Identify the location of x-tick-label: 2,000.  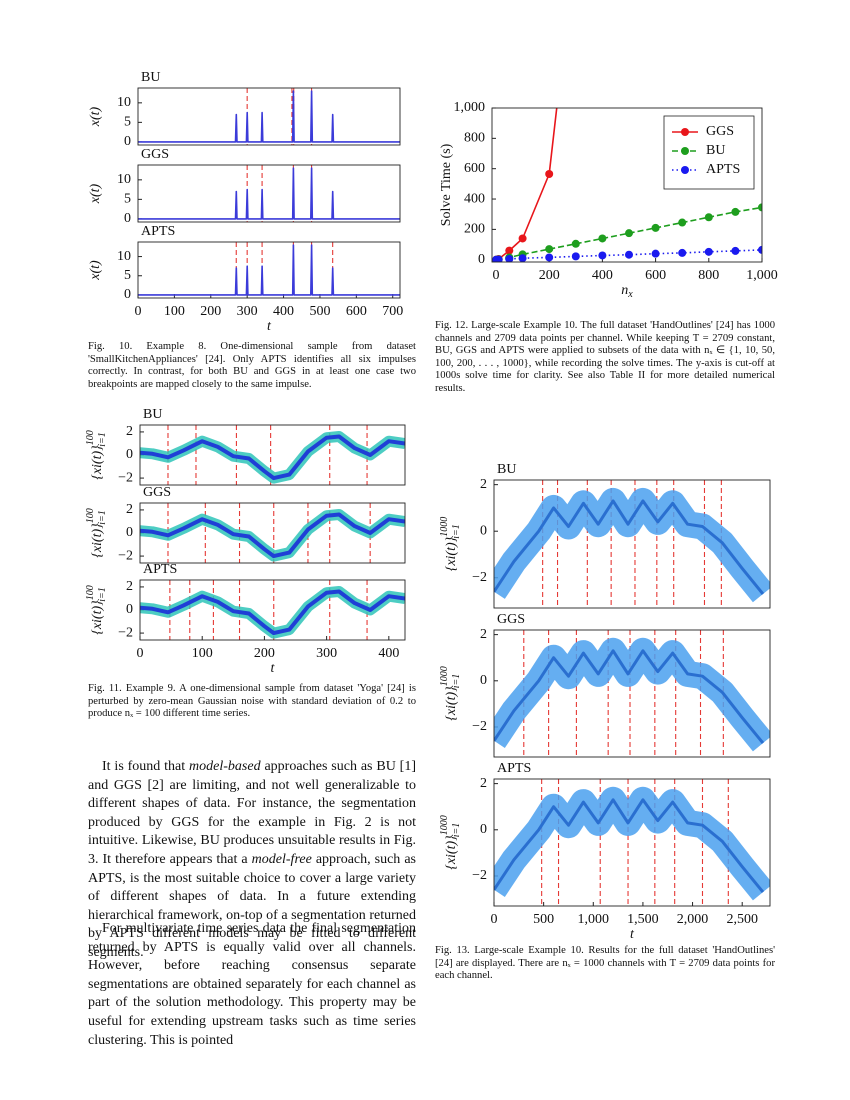
(693, 919).